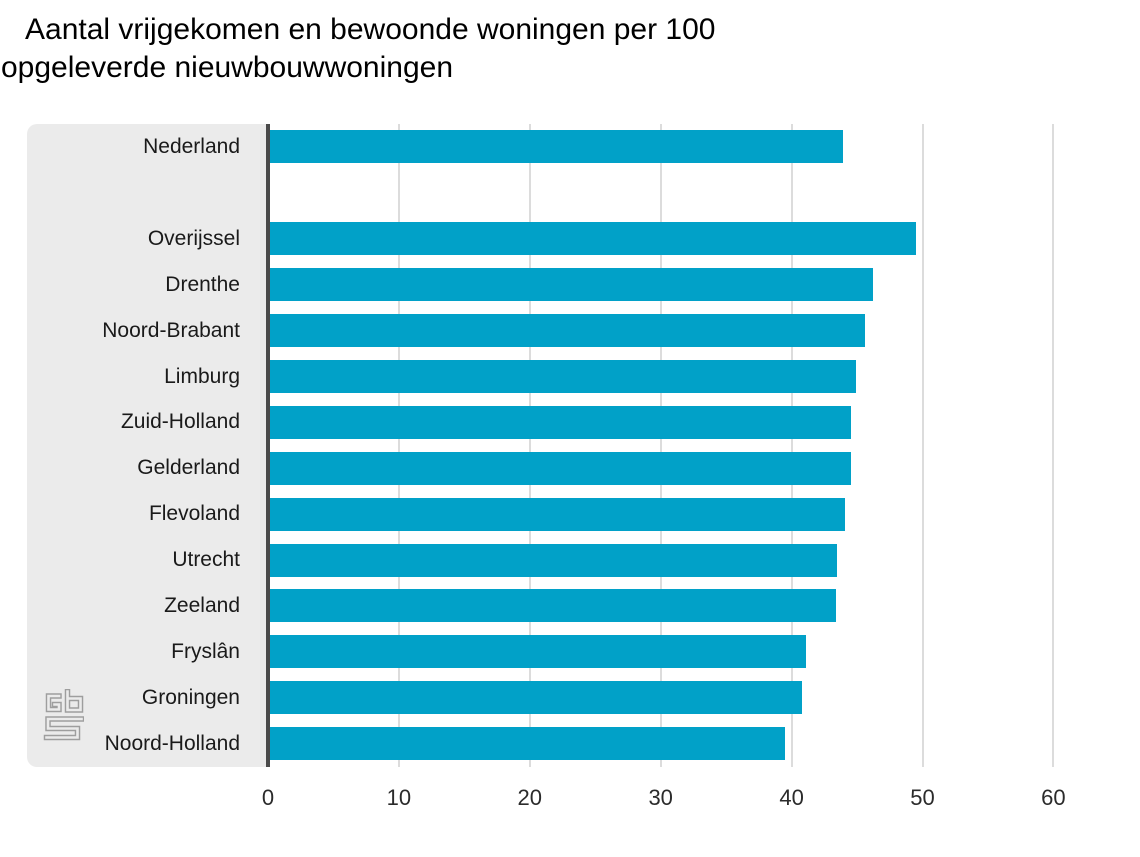 The width and height of the screenshot is (1140, 857). What do you see at coordinates (227, 67) in the screenshot?
I see `chart-title-line-2: opgeleverde nieuwbouwwoningen` at bounding box center [227, 67].